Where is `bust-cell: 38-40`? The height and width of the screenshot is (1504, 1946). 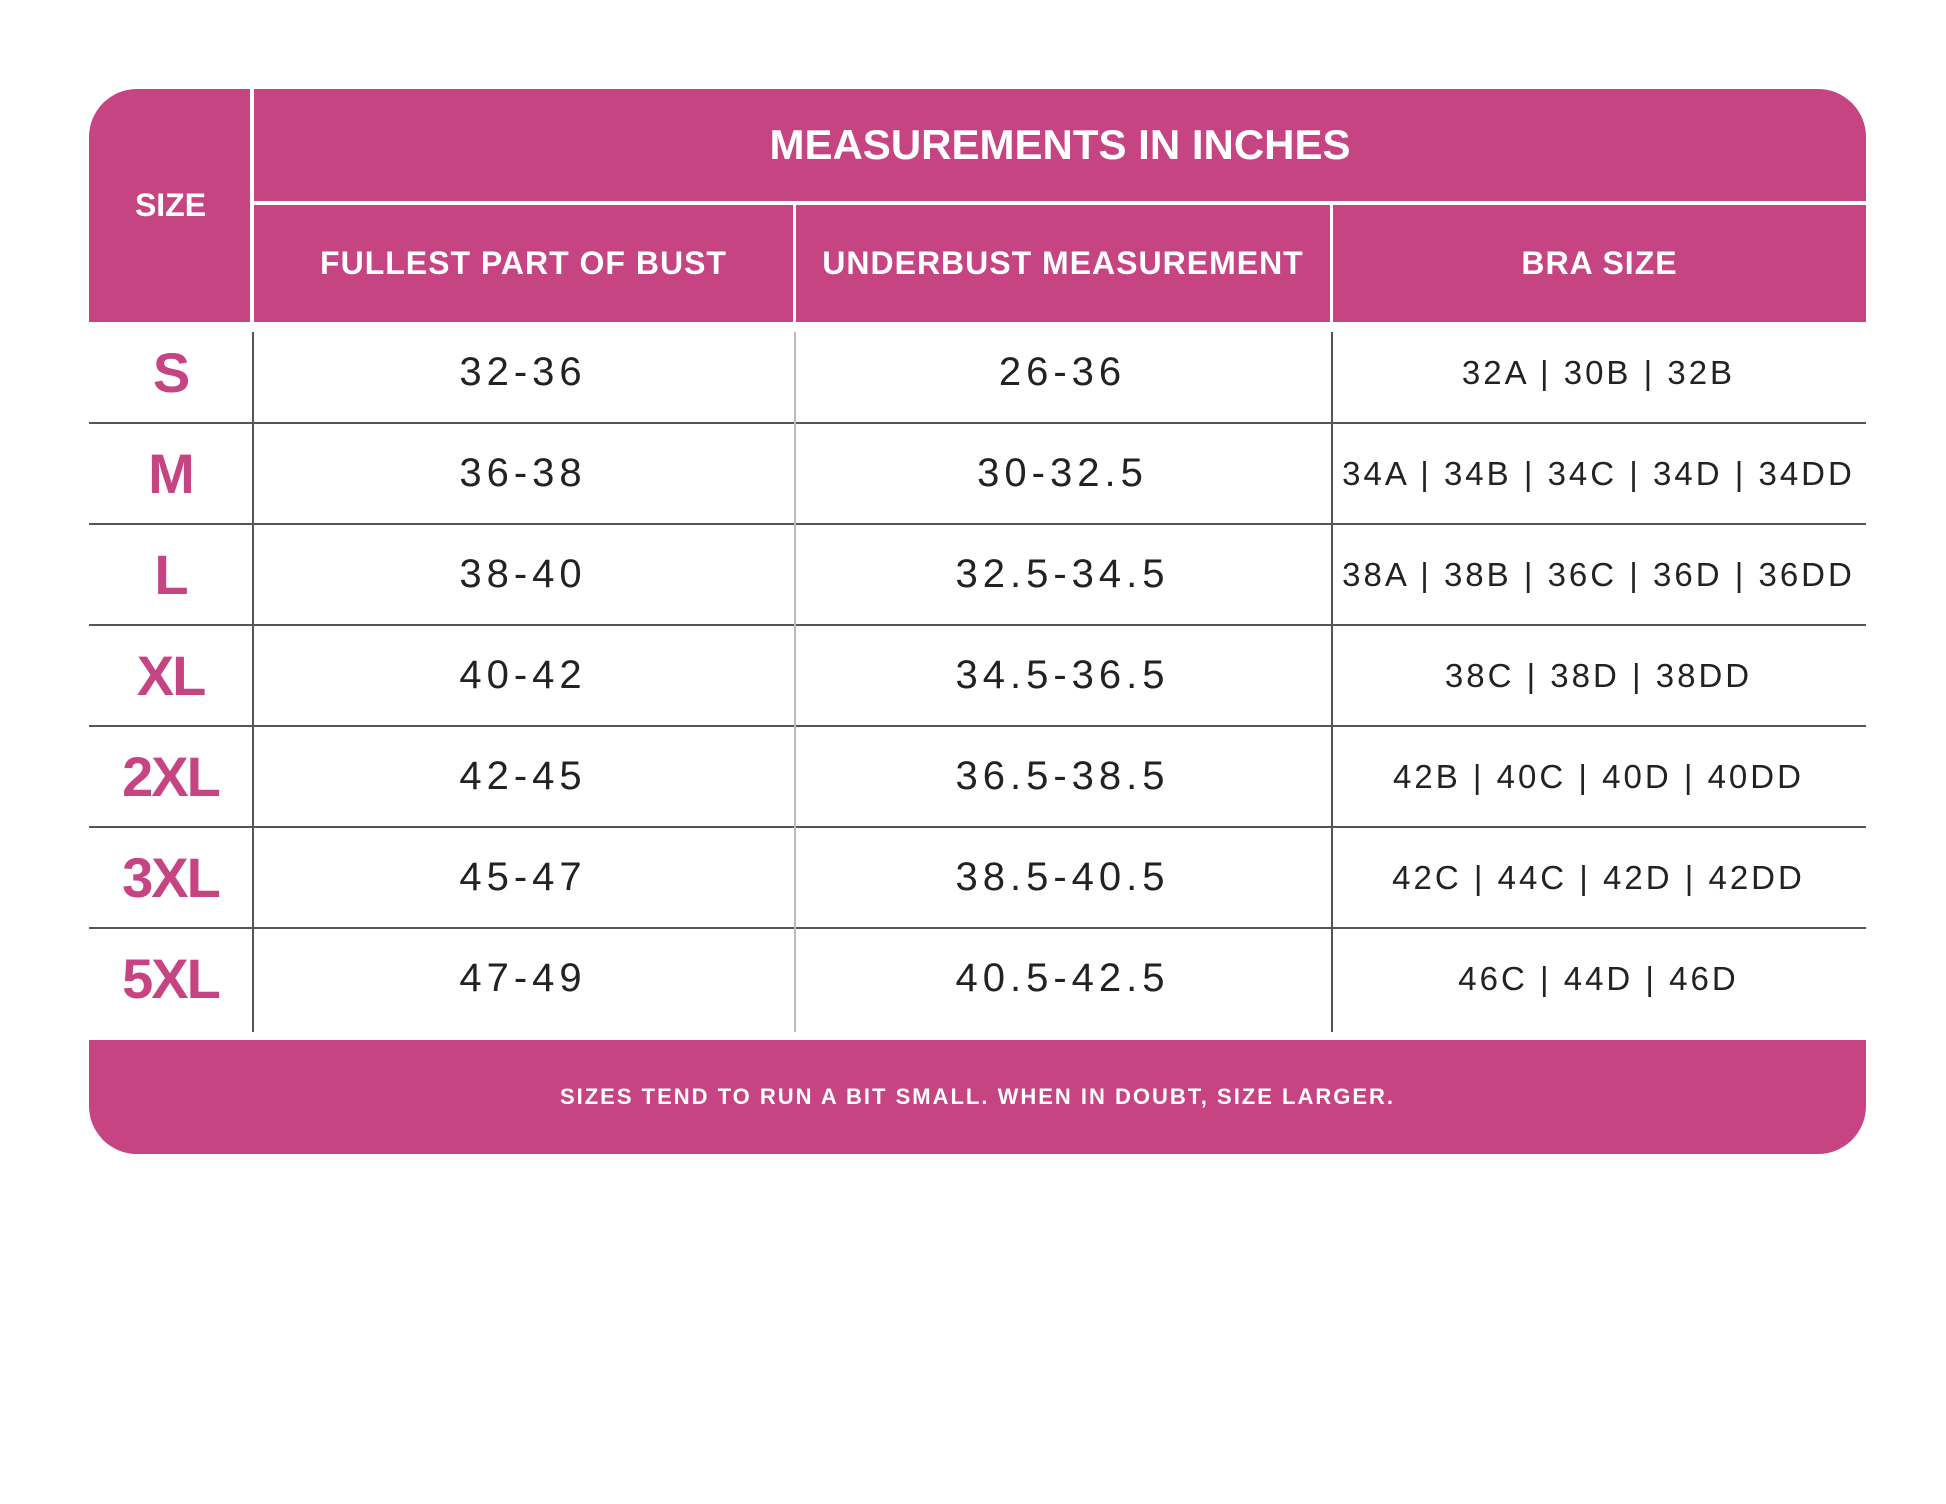 bust-cell: 38-40 is located at coordinates (523, 574).